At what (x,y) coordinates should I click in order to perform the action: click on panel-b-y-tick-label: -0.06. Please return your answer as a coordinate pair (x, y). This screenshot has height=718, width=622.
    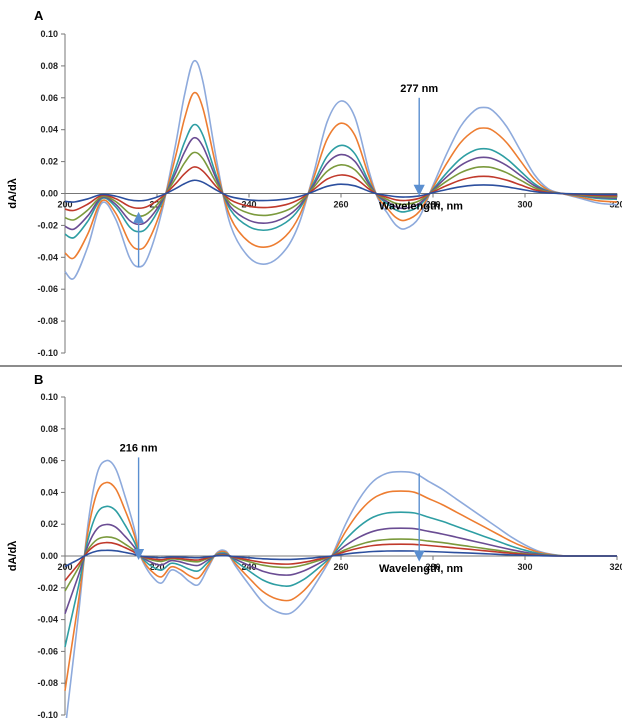
    Looking at the image, I should click on (47, 651).